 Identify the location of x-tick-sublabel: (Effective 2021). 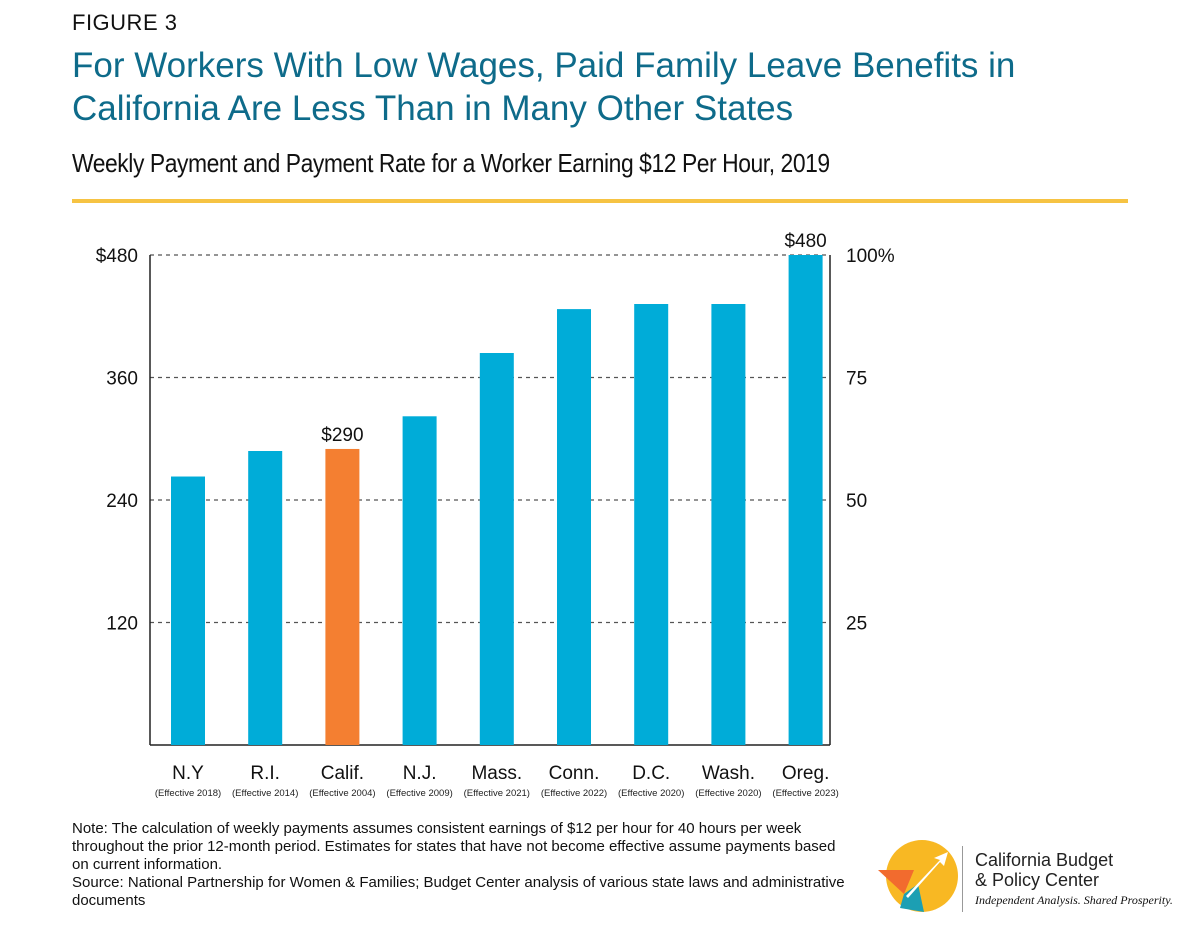
(497, 793).